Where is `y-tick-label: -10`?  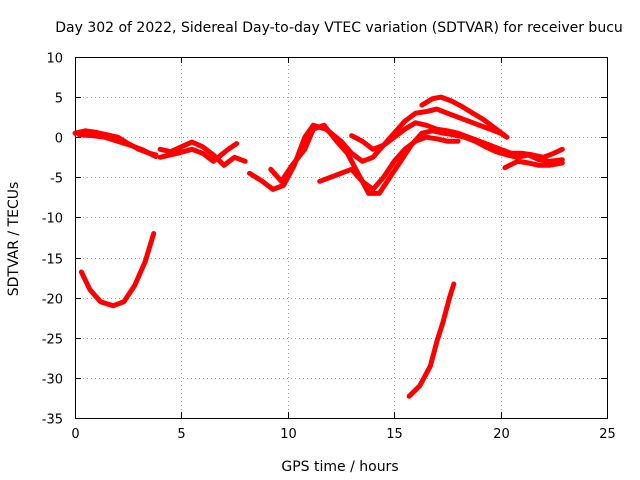
y-tick-label: -10 is located at coordinates (52, 219).